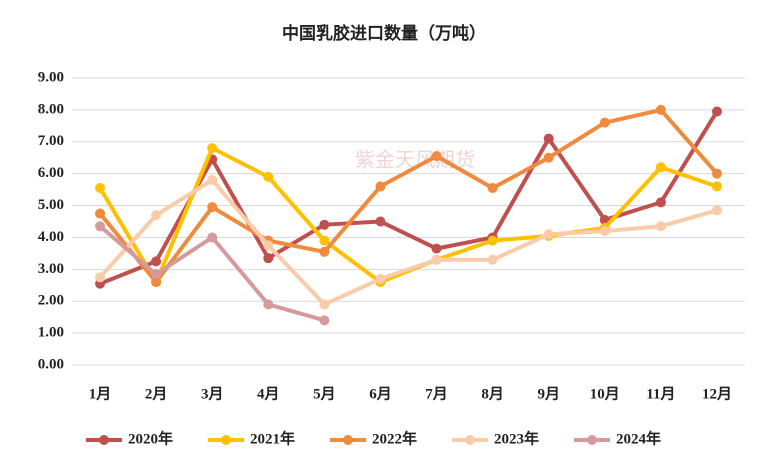  What do you see at coordinates (212, 393) in the screenshot?
I see `x-tick-label: 3月` at bounding box center [212, 393].